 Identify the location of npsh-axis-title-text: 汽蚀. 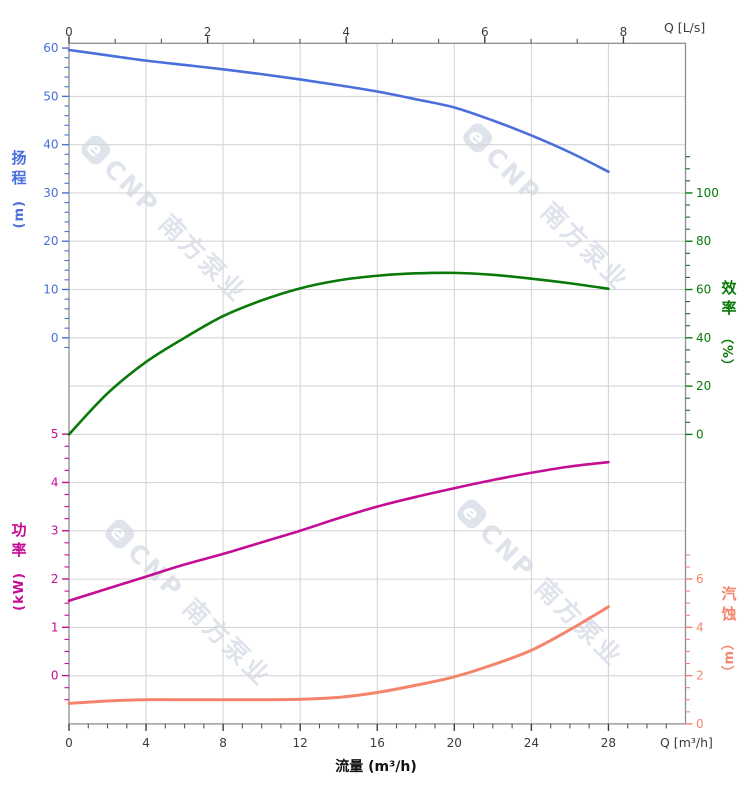
(728, 606).